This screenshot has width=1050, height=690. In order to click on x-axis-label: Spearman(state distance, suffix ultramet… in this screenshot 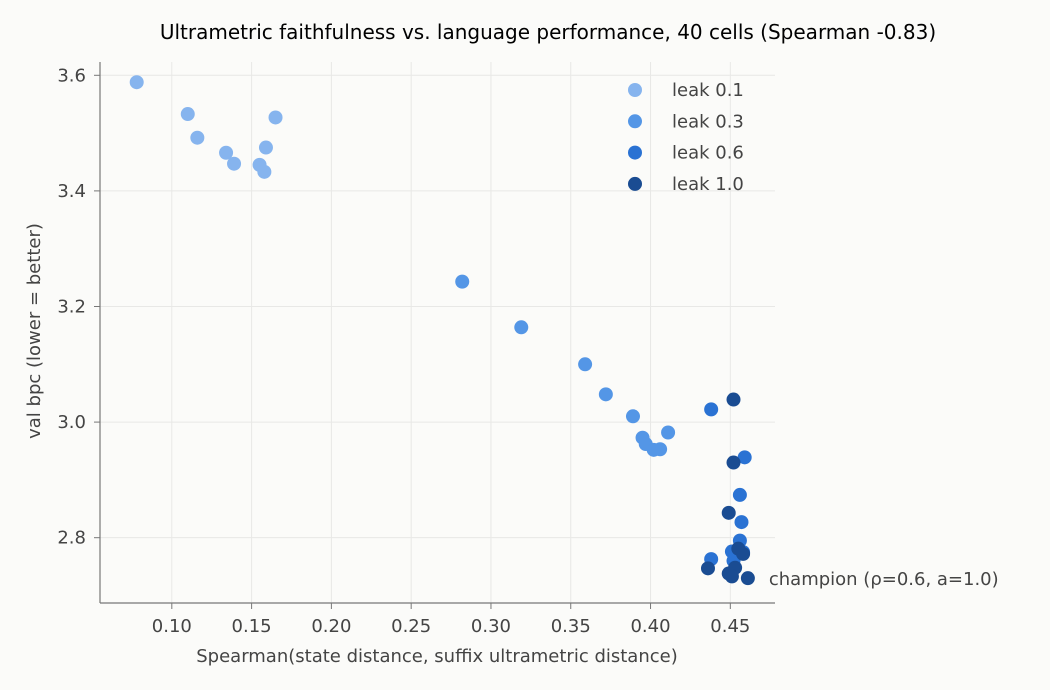, I will do `click(437, 656)`.